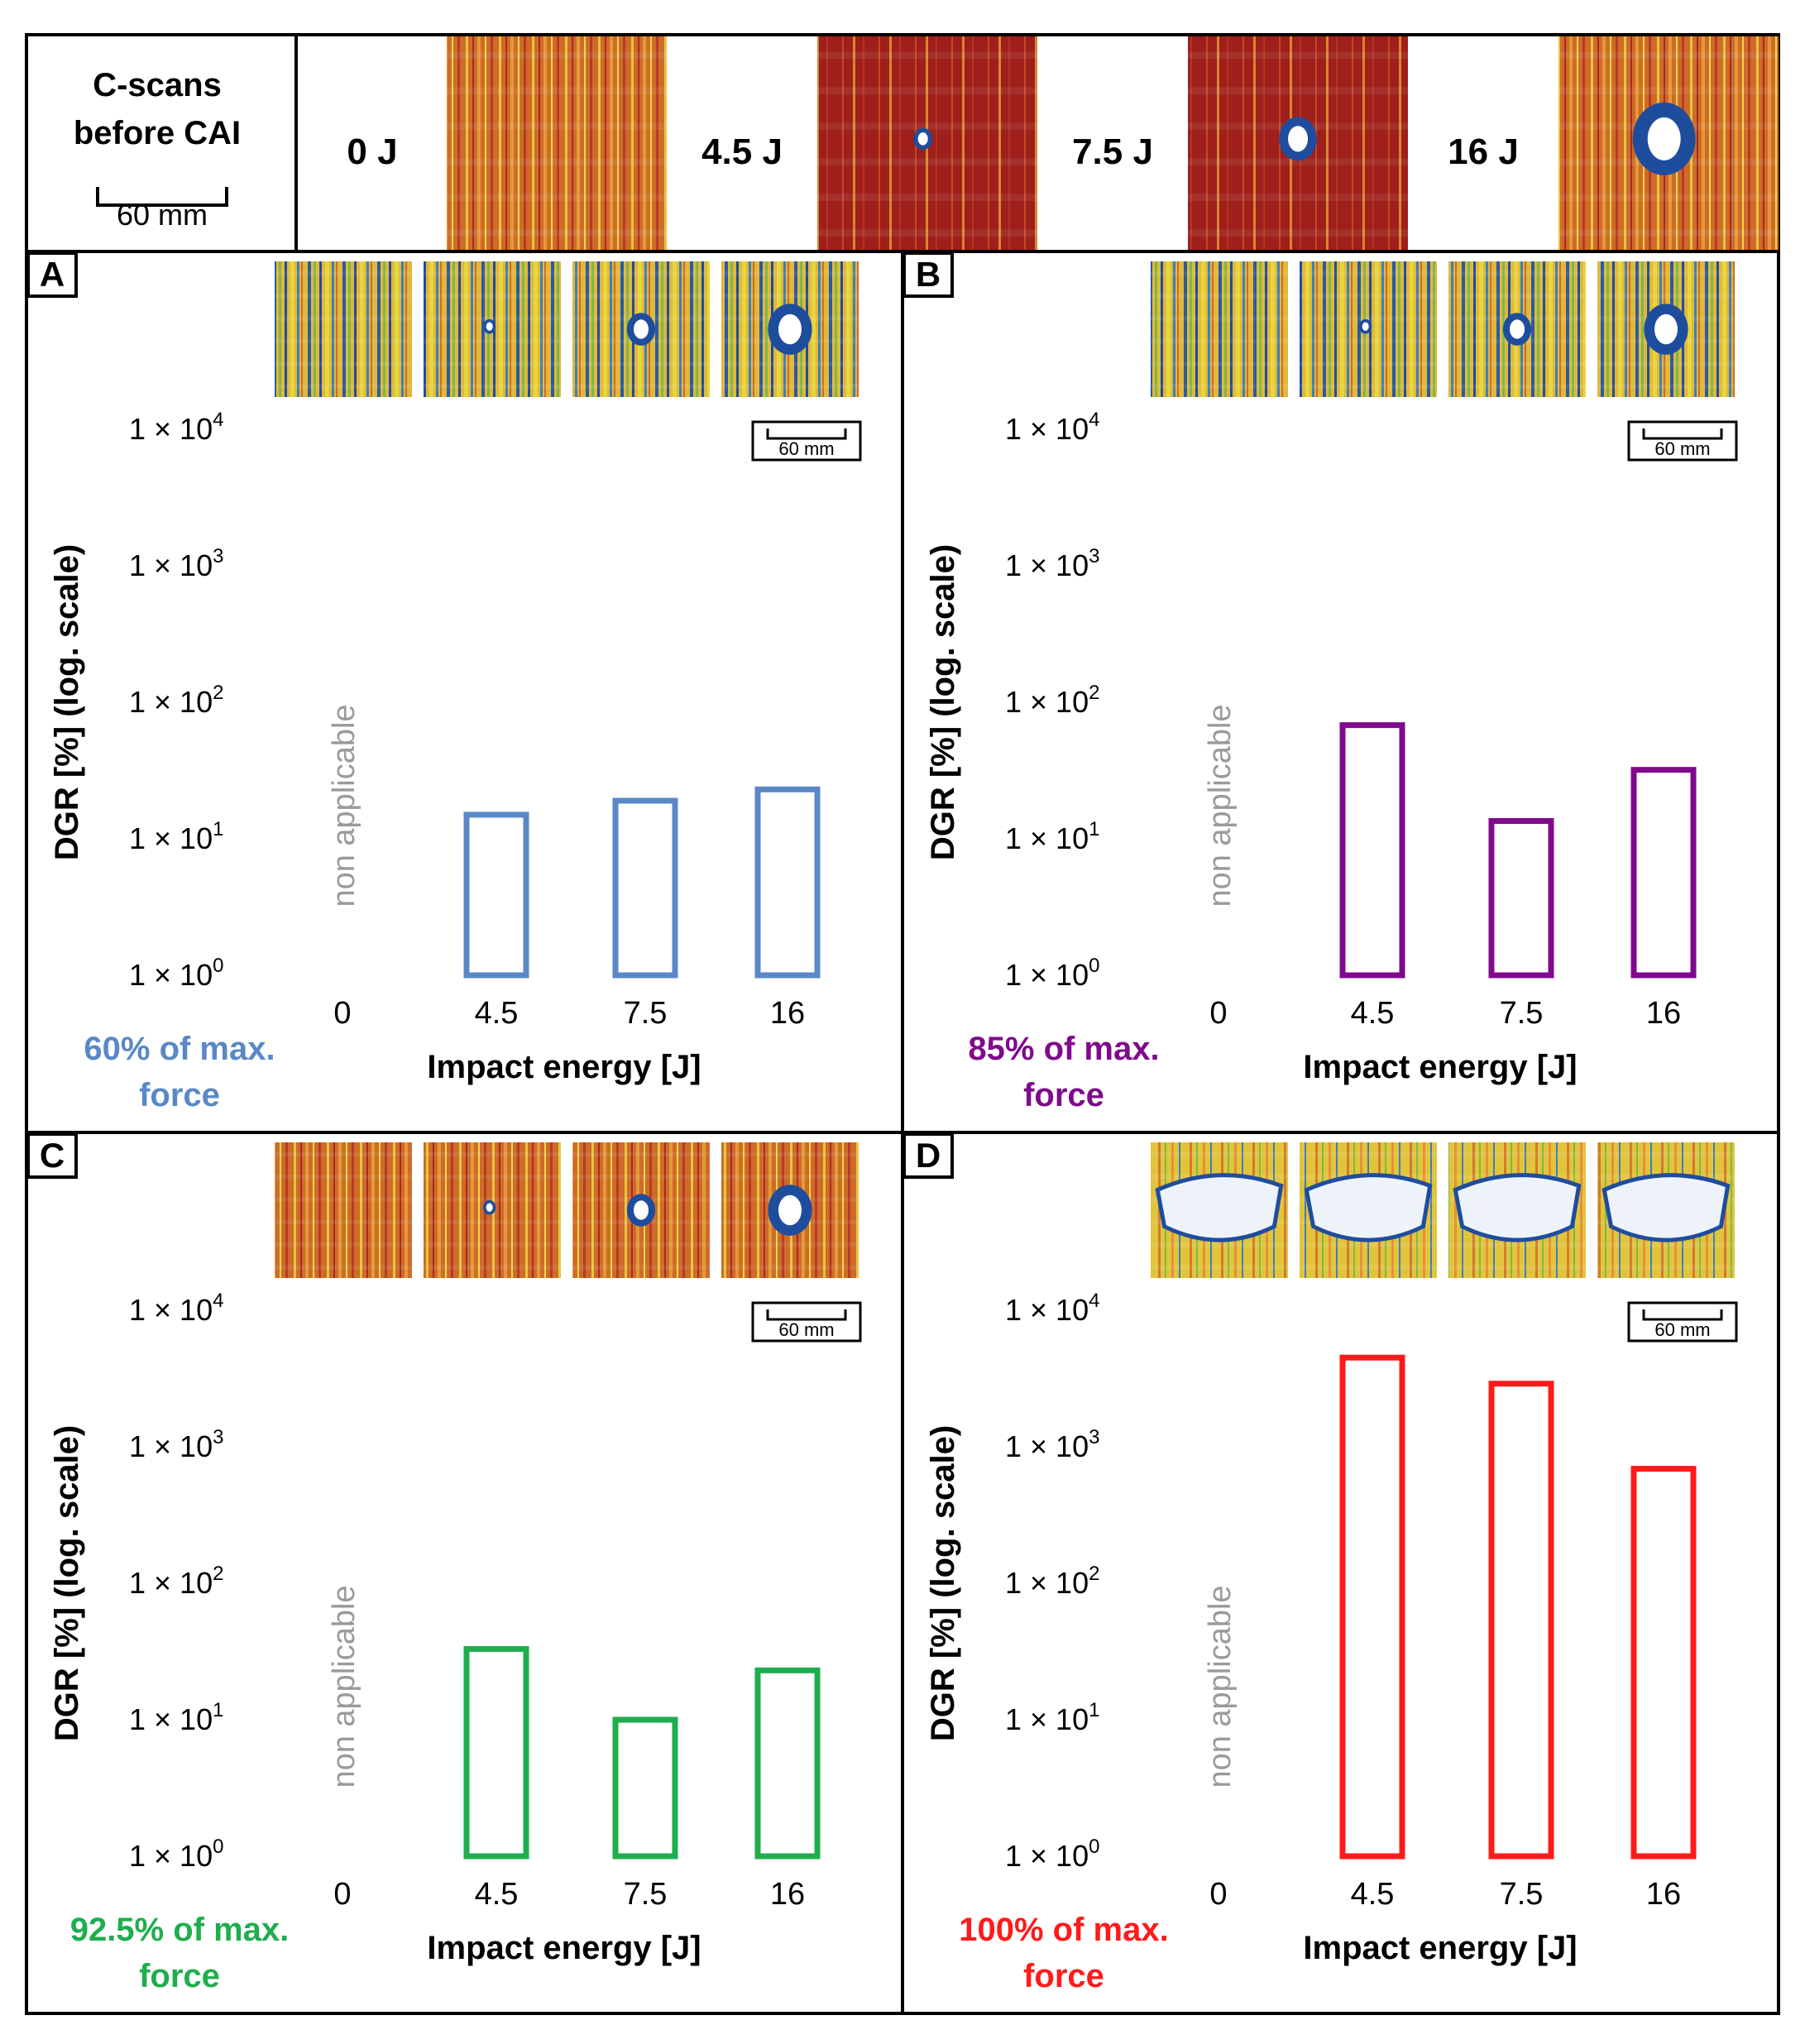 The width and height of the screenshot is (1805, 2044). I want to click on panel-letter: C, so click(52, 1155).